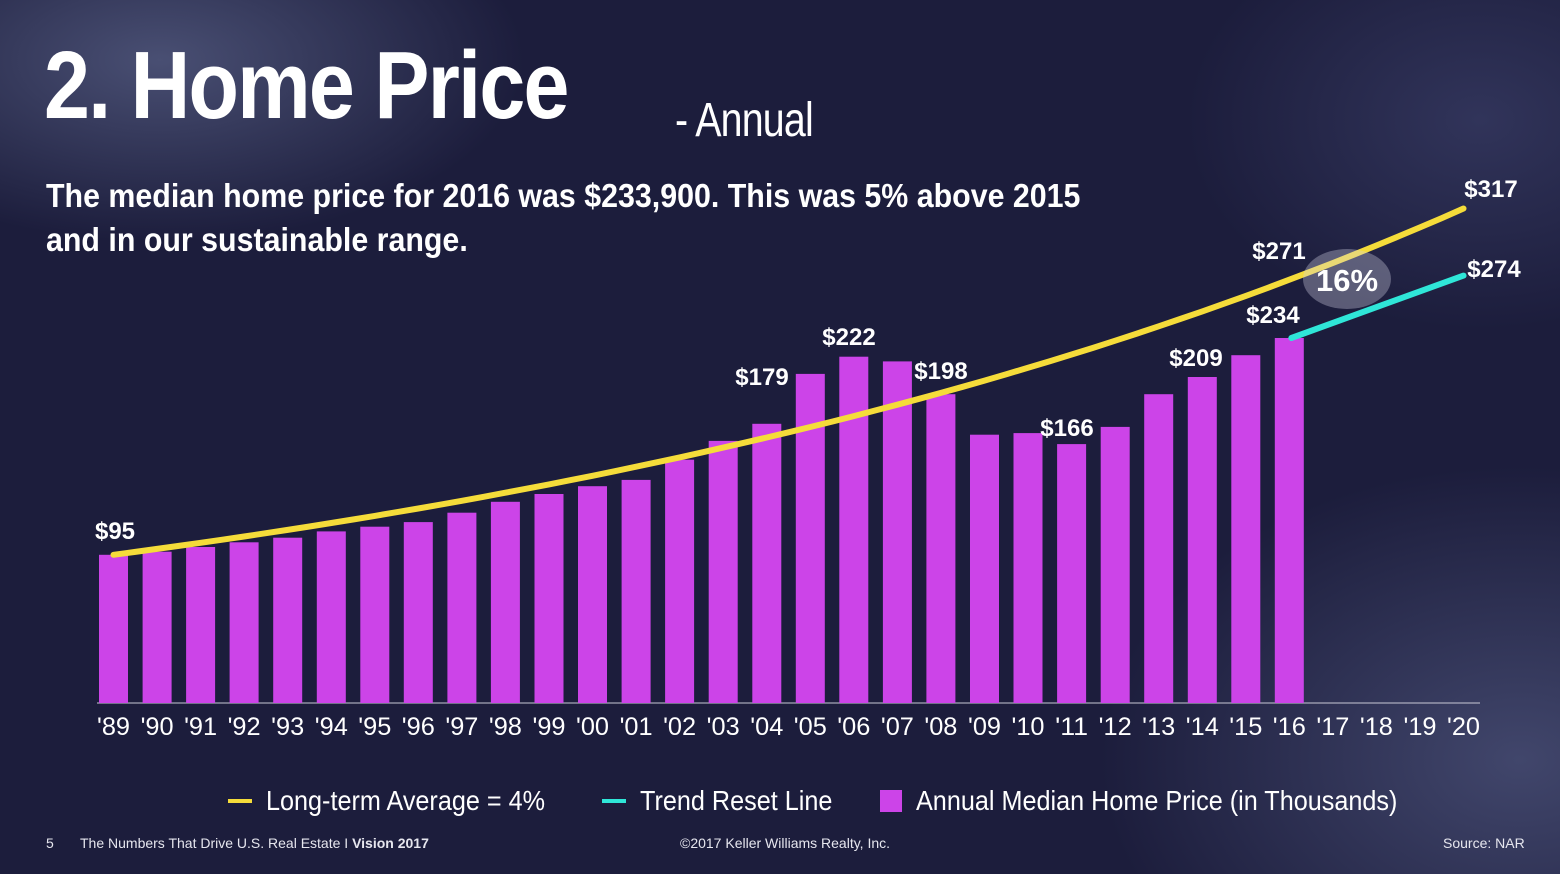 The height and width of the screenshot is (874, 1560). I want to click on x-tick-label: '12, so click(1115, 727).